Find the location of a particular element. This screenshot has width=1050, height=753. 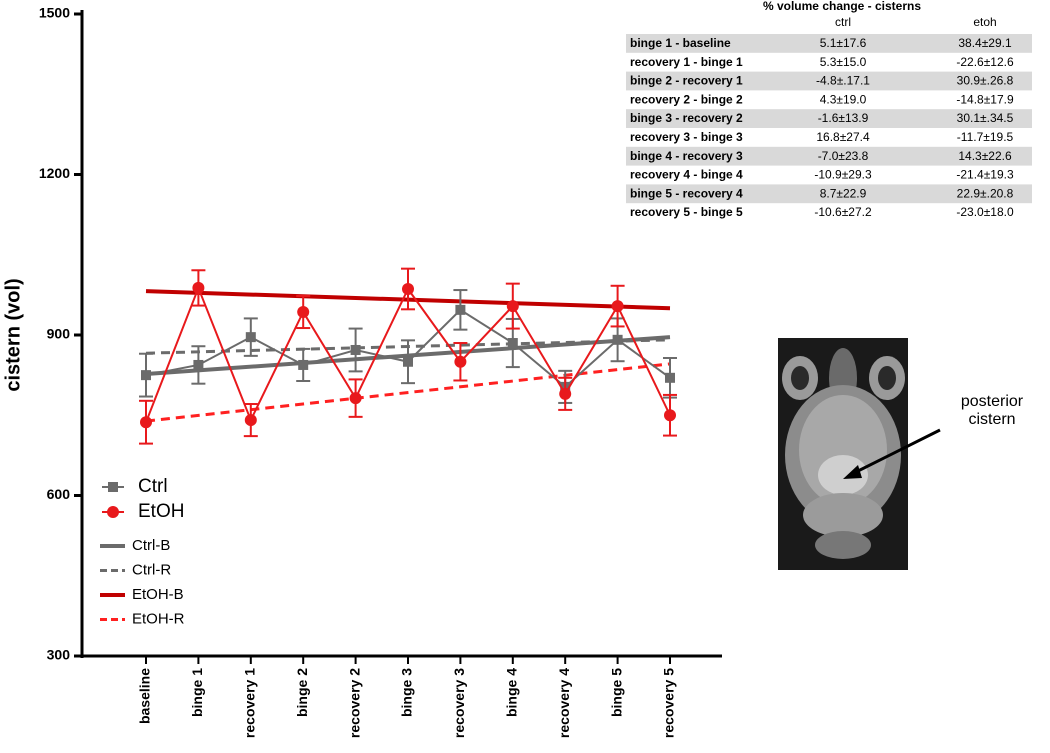

x-tick-label: recovery 5 is located at coordinates (669, 703).